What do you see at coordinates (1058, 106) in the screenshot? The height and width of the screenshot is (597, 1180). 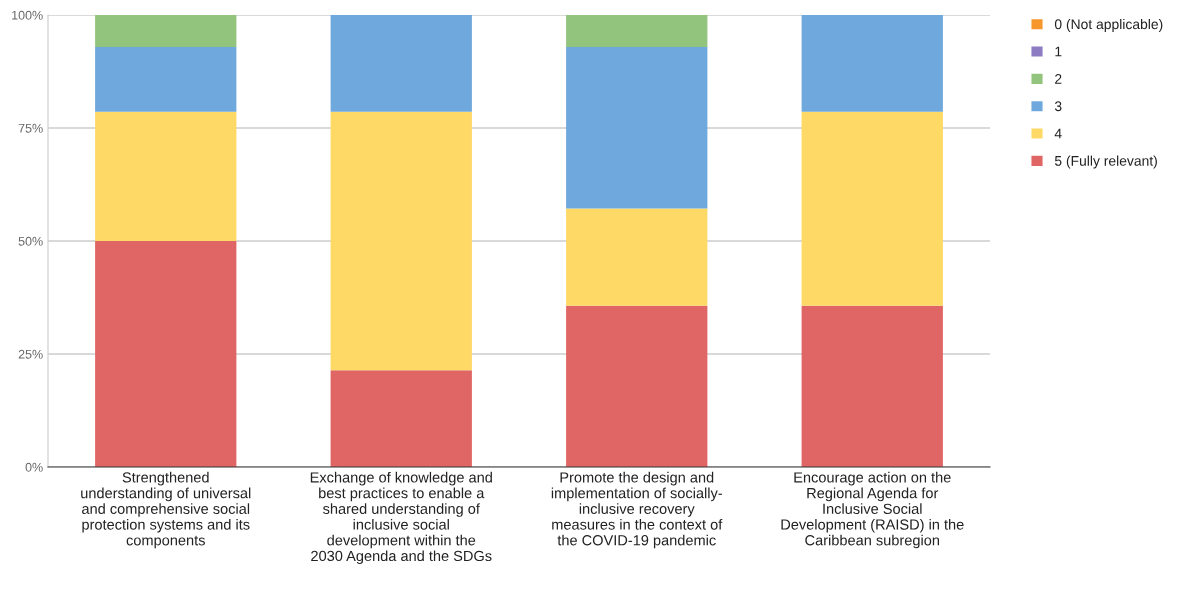 I see `legend-label: 3` at bounding box center [1058, 106].